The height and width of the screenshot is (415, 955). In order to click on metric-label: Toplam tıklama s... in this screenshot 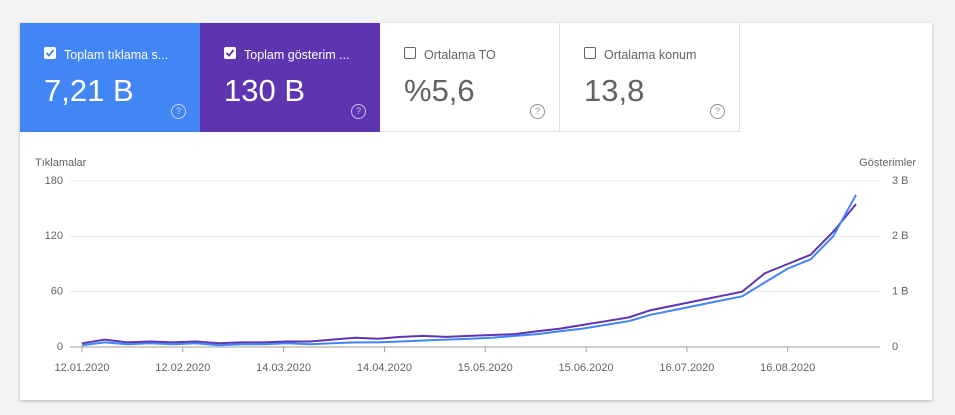, I will do `click(116, 55)`.